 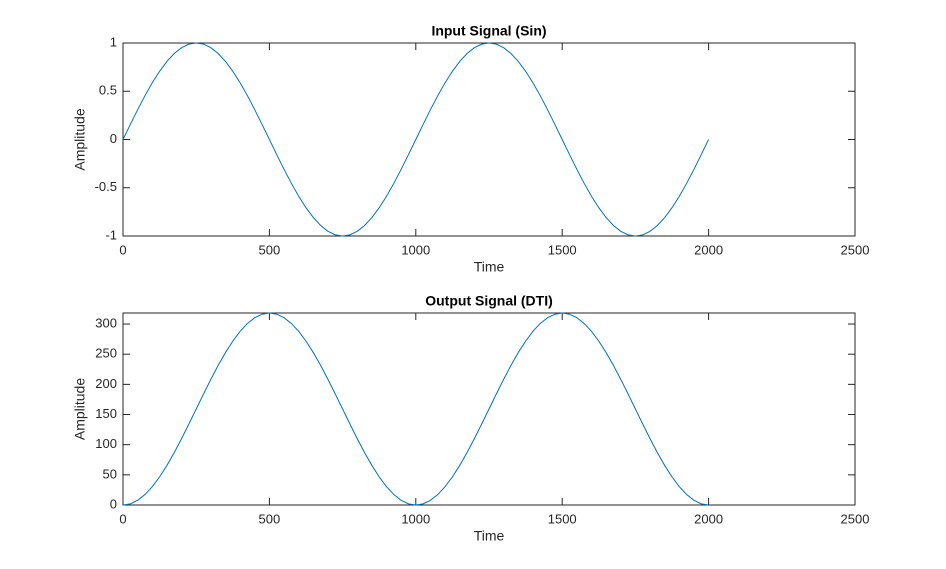 I want to click on y-tick-label: 300, so click(x=106, y=322).